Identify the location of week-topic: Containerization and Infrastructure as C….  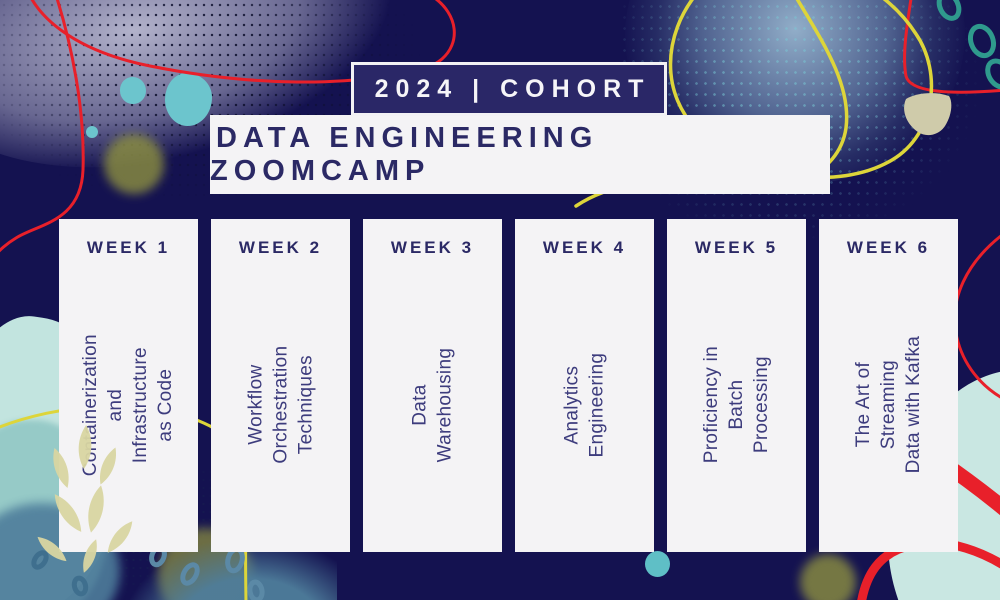
(128, 405).